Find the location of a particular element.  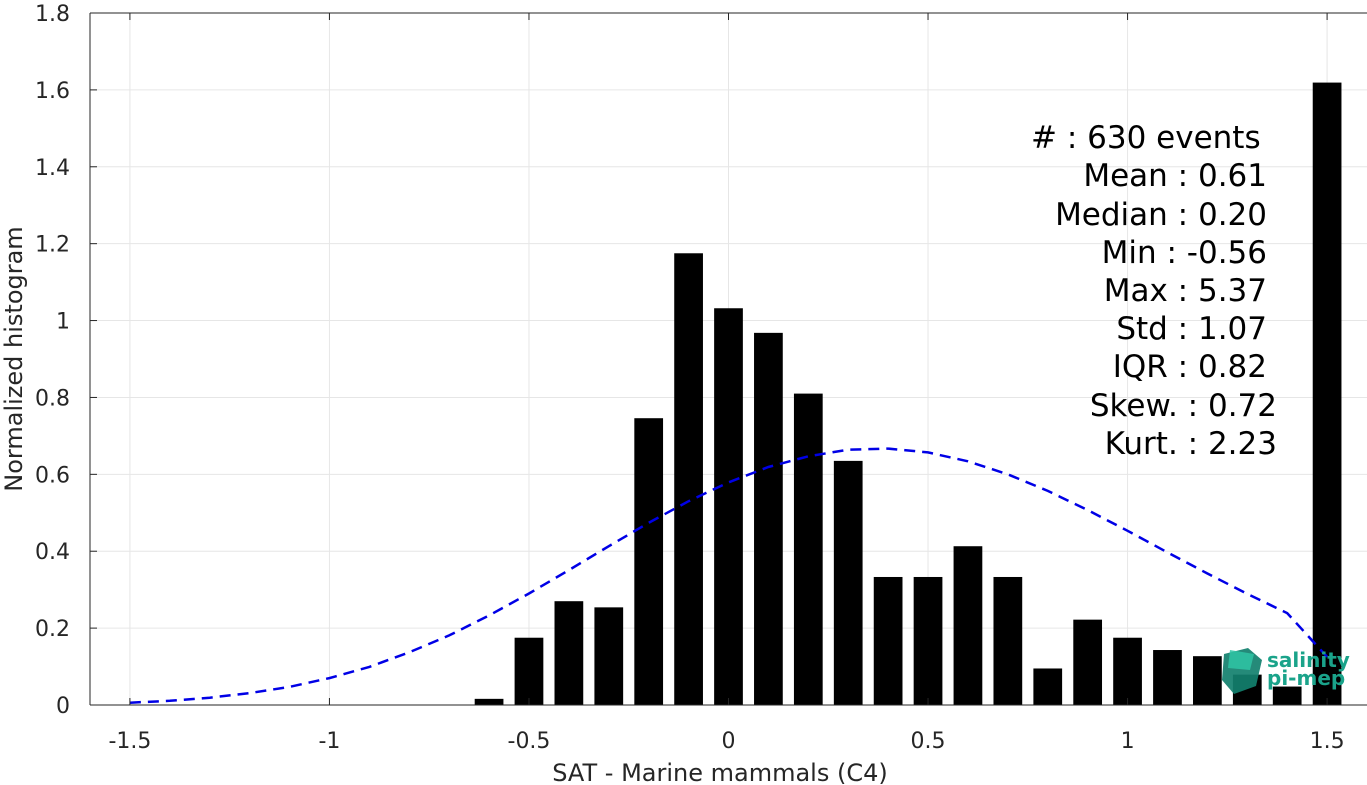

x-tick-label: 0.5 is located at coordinates (928, 741).